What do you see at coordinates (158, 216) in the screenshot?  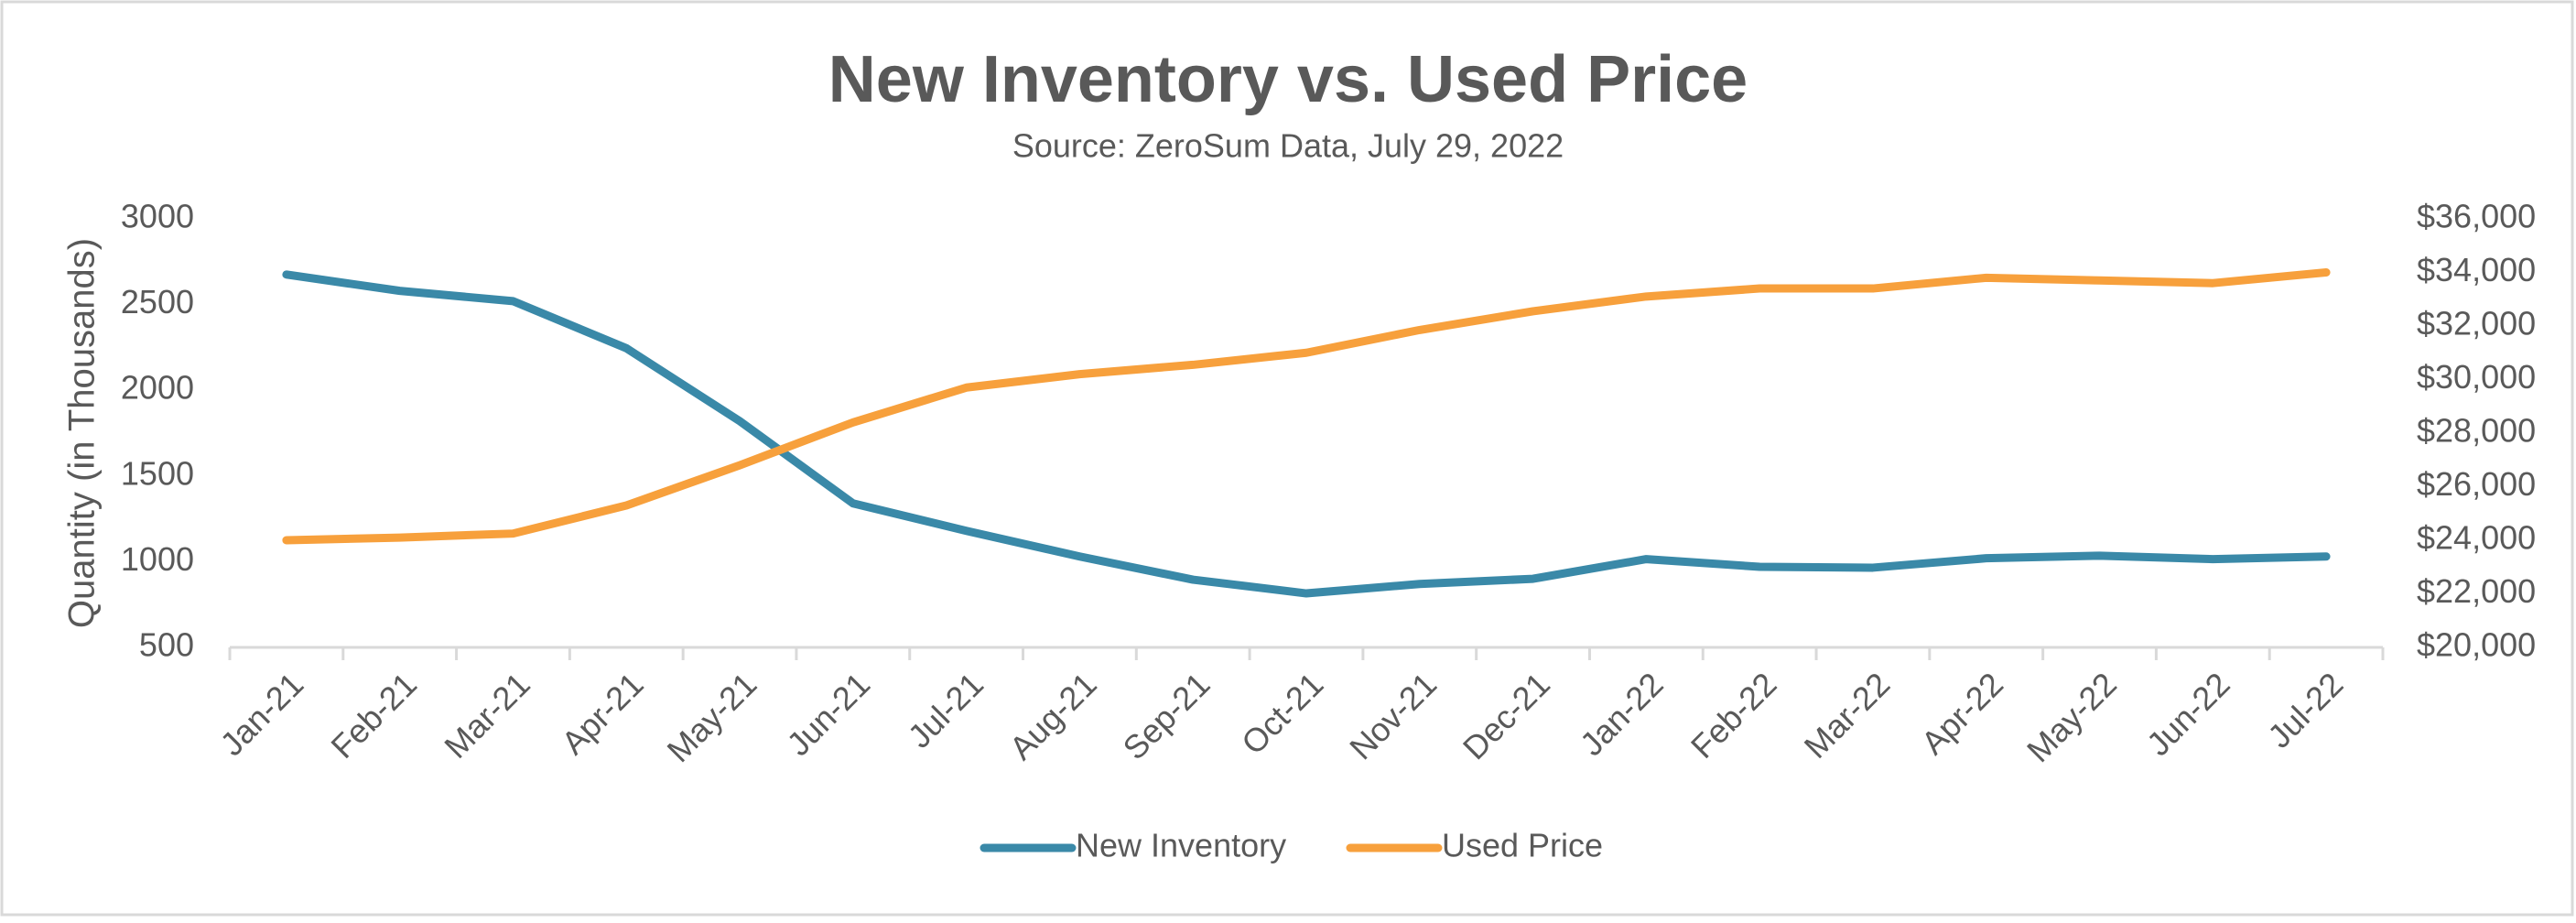 I see `y-tick-label: 3000` at bounding box center [158, 216].